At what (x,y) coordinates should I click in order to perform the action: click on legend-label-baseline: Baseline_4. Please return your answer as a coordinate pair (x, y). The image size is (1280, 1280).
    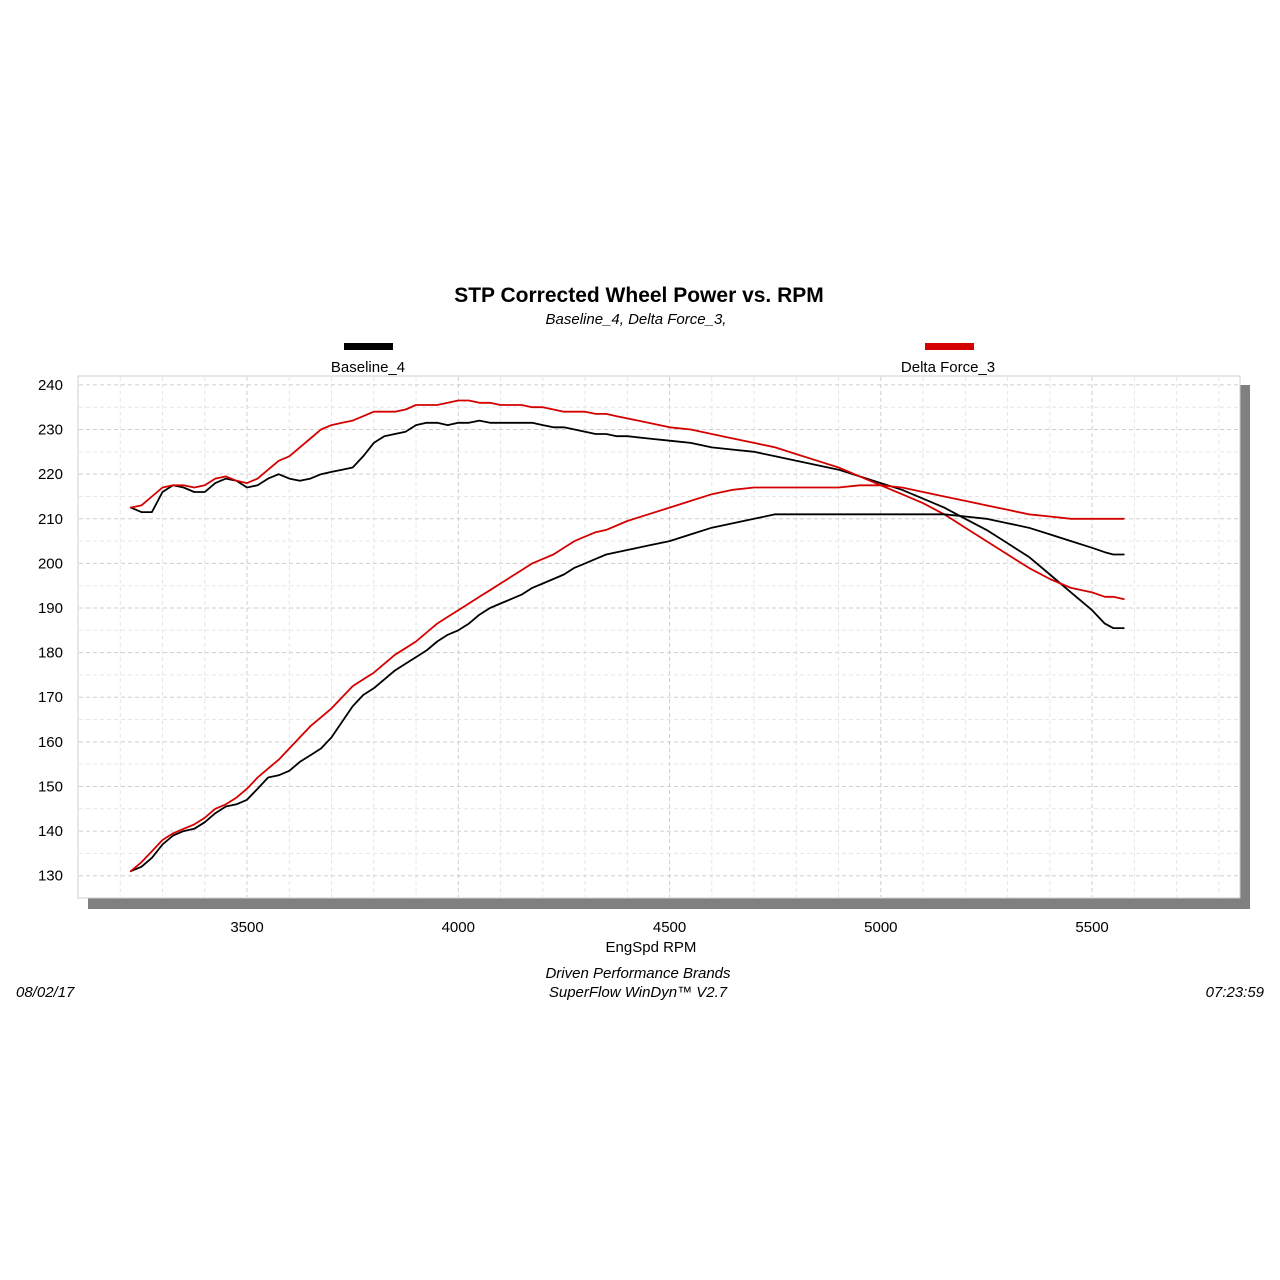
    Looking at the image, I should click on (368, 367).